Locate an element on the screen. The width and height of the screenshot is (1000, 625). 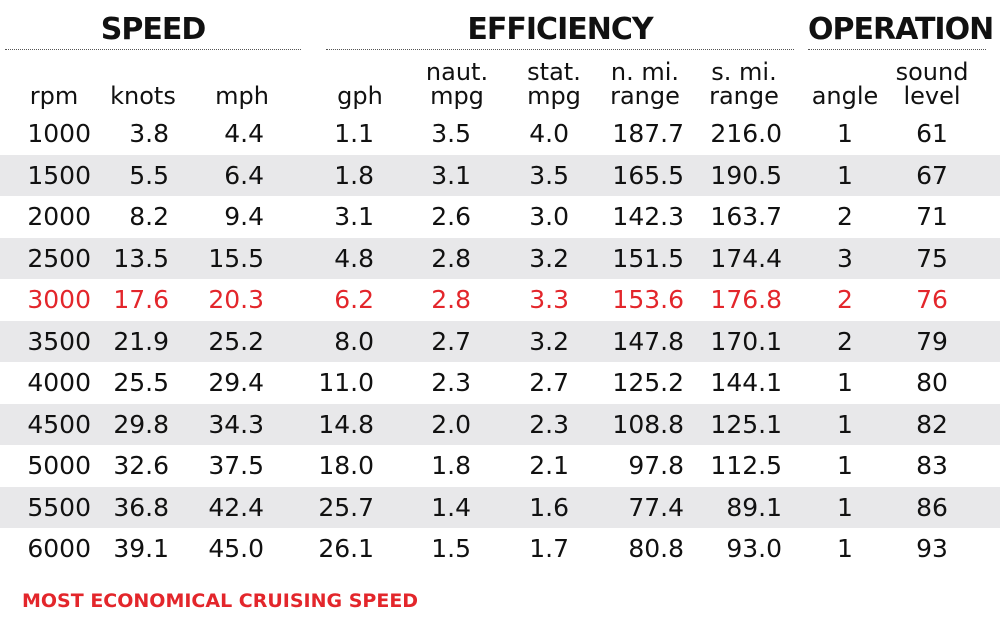
column-header-mph: mph is located at coordinates (242, 80).